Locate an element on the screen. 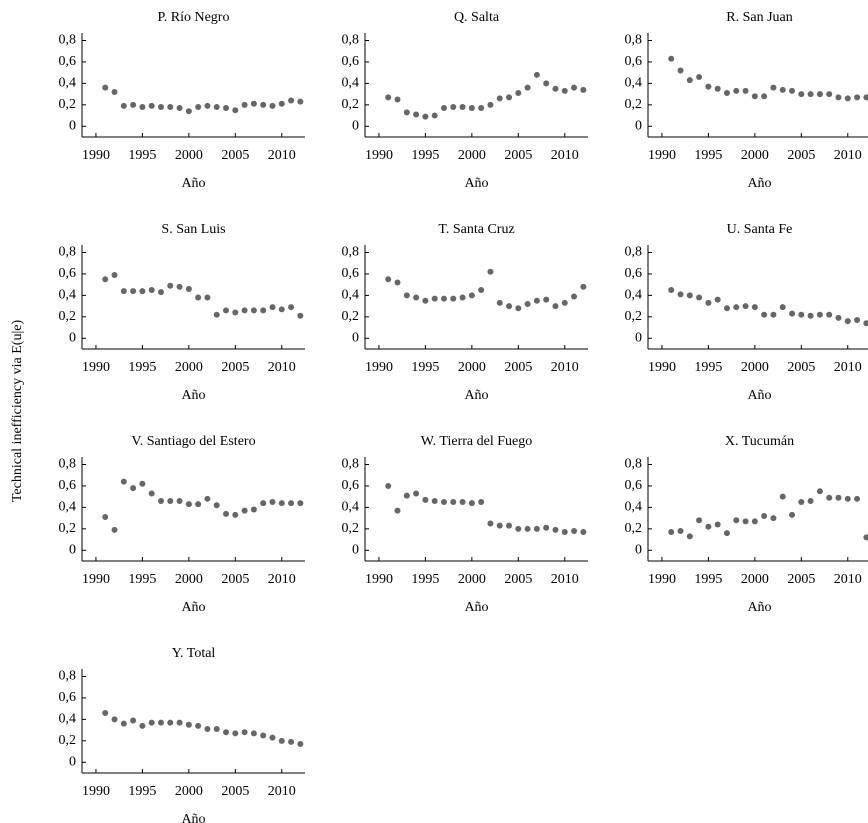  panel-title: T. Santa Cruz is located at coordinates (476, 229).